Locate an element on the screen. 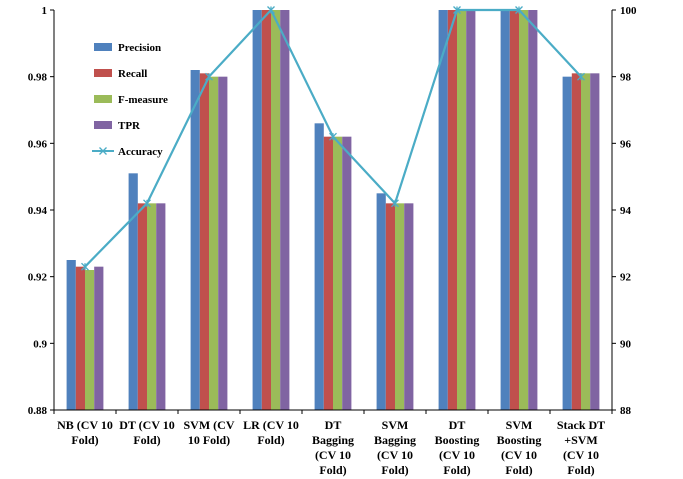  right-tick-label: 92 is located at coordinates (626, 278).